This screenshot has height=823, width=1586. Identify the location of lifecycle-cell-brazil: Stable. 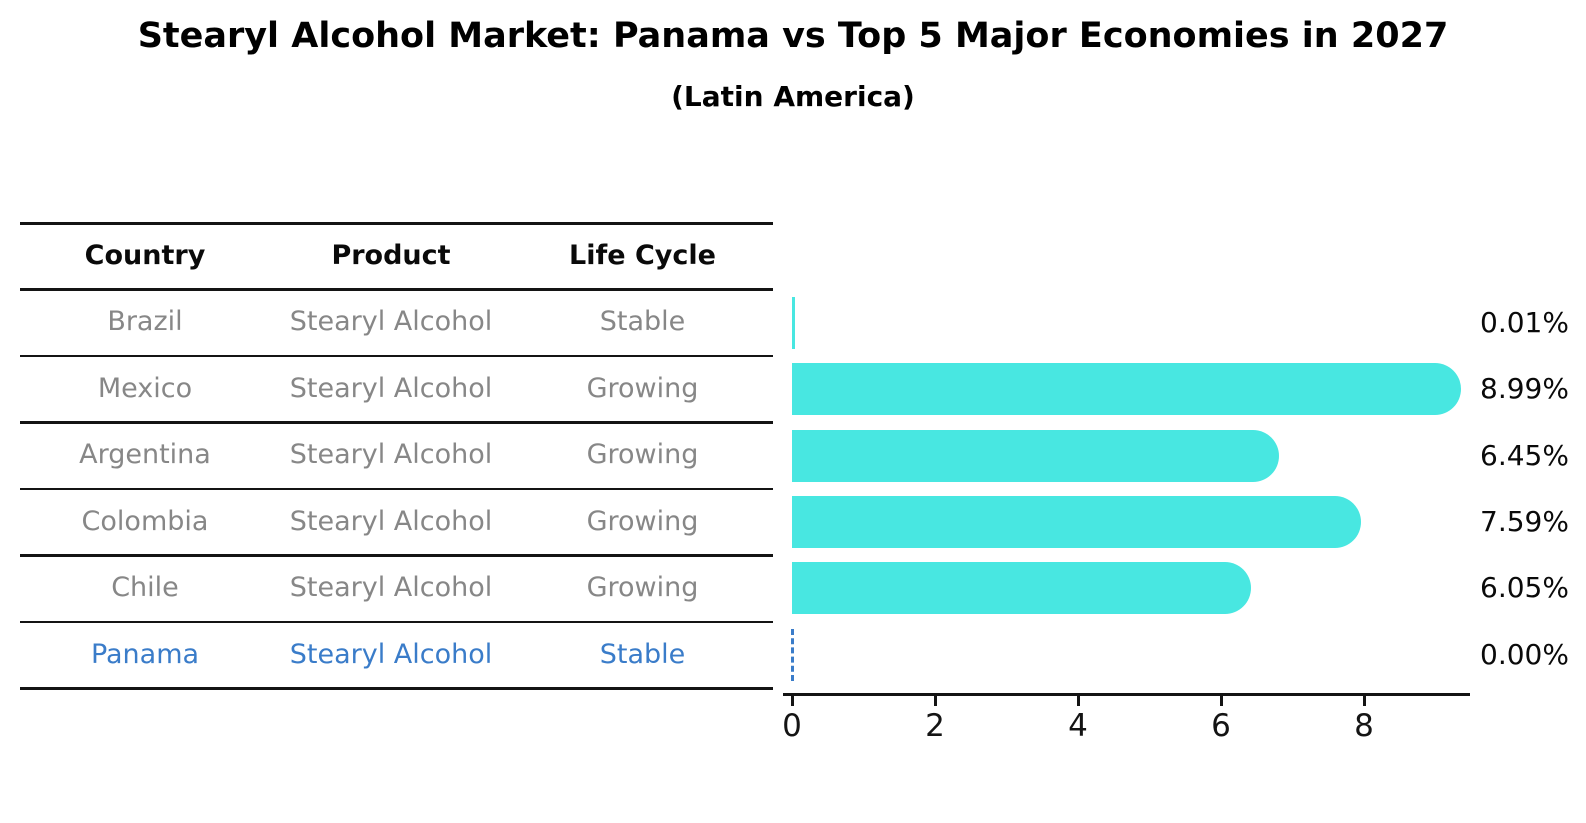
(642, 322).